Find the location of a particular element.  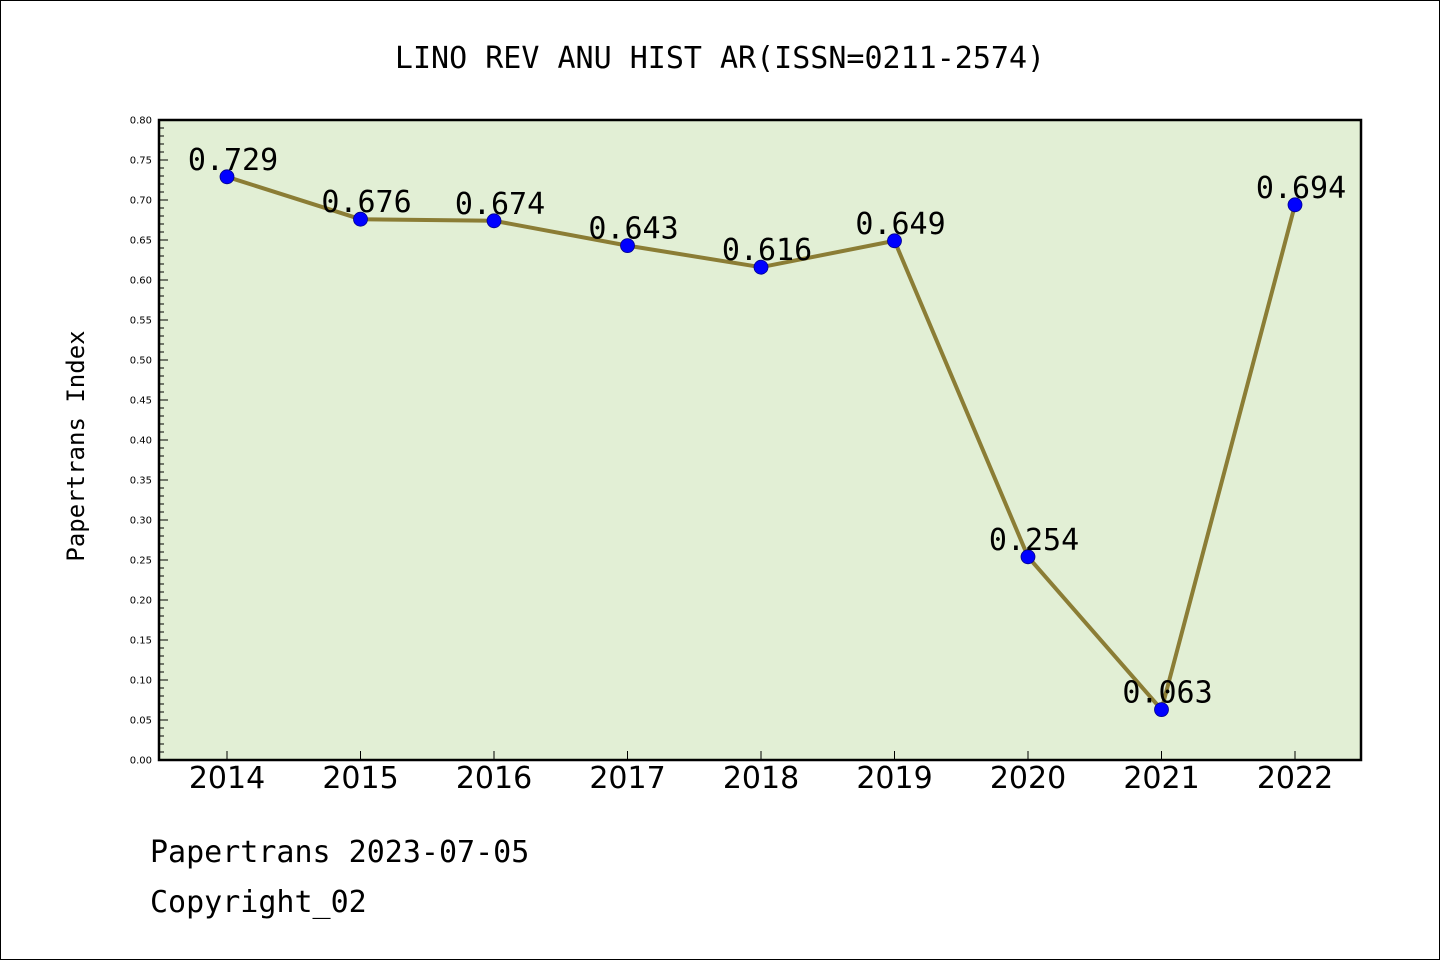

x-tick-label: 2016 is located at coordinates (494, 778).